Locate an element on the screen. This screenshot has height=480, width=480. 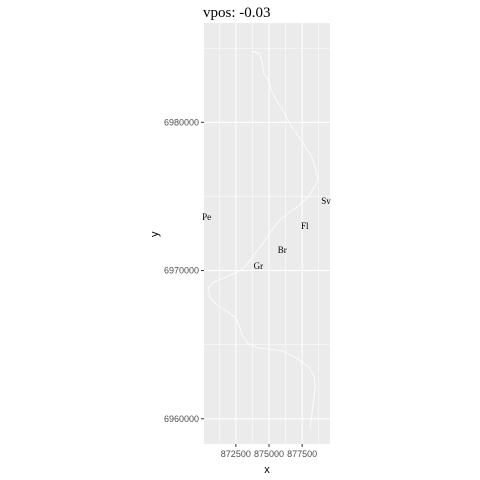
x-tick-label: 875000 is located at coordinates (269, 454).